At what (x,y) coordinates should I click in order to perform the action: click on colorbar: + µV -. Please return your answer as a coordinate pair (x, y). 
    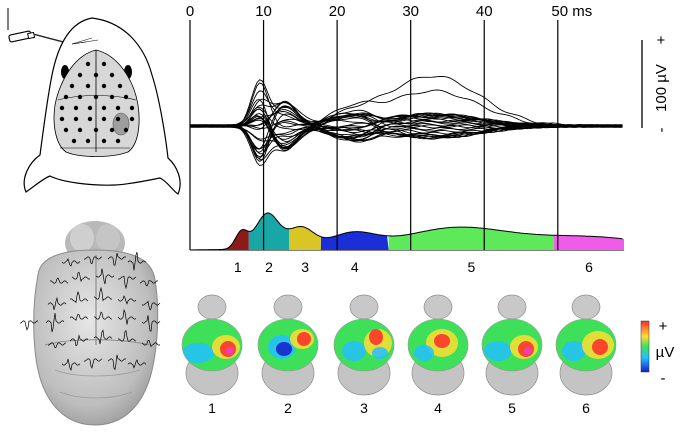
    Looking at the image, I should click on (657, 352).